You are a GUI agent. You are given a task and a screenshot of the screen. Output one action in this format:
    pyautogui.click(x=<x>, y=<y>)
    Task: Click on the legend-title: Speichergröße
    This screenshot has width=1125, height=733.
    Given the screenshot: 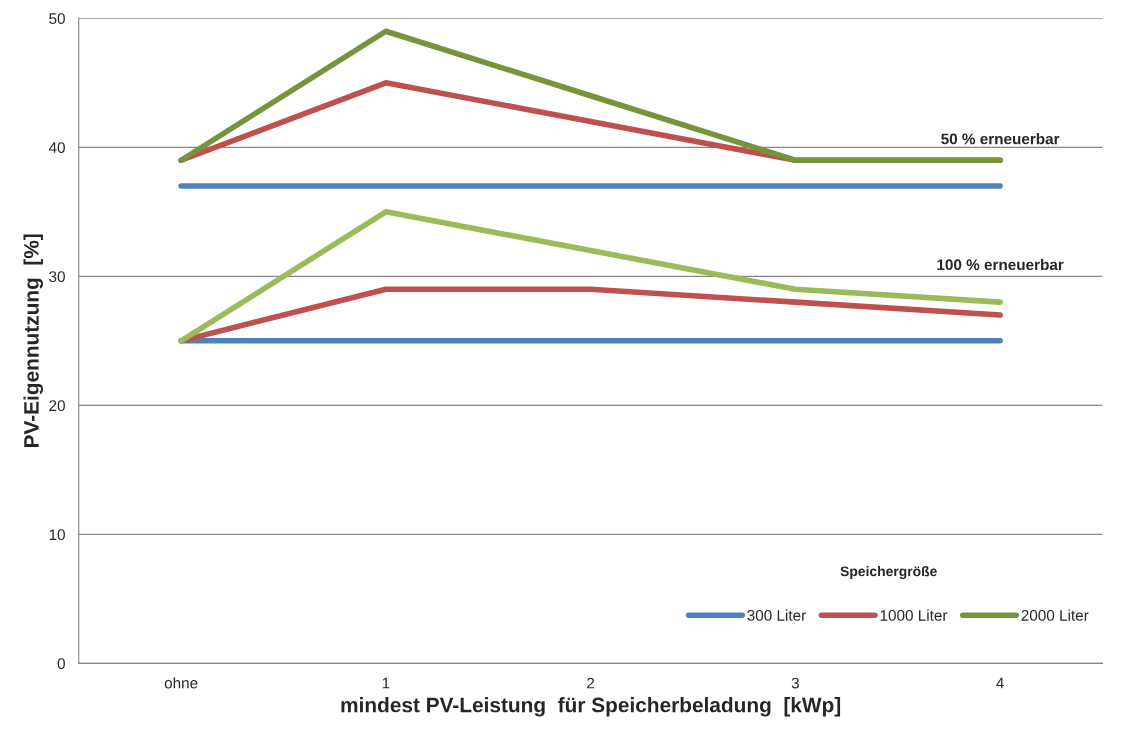 What is the action you would take?
    pyautogui.click(x=888, y=573)
    